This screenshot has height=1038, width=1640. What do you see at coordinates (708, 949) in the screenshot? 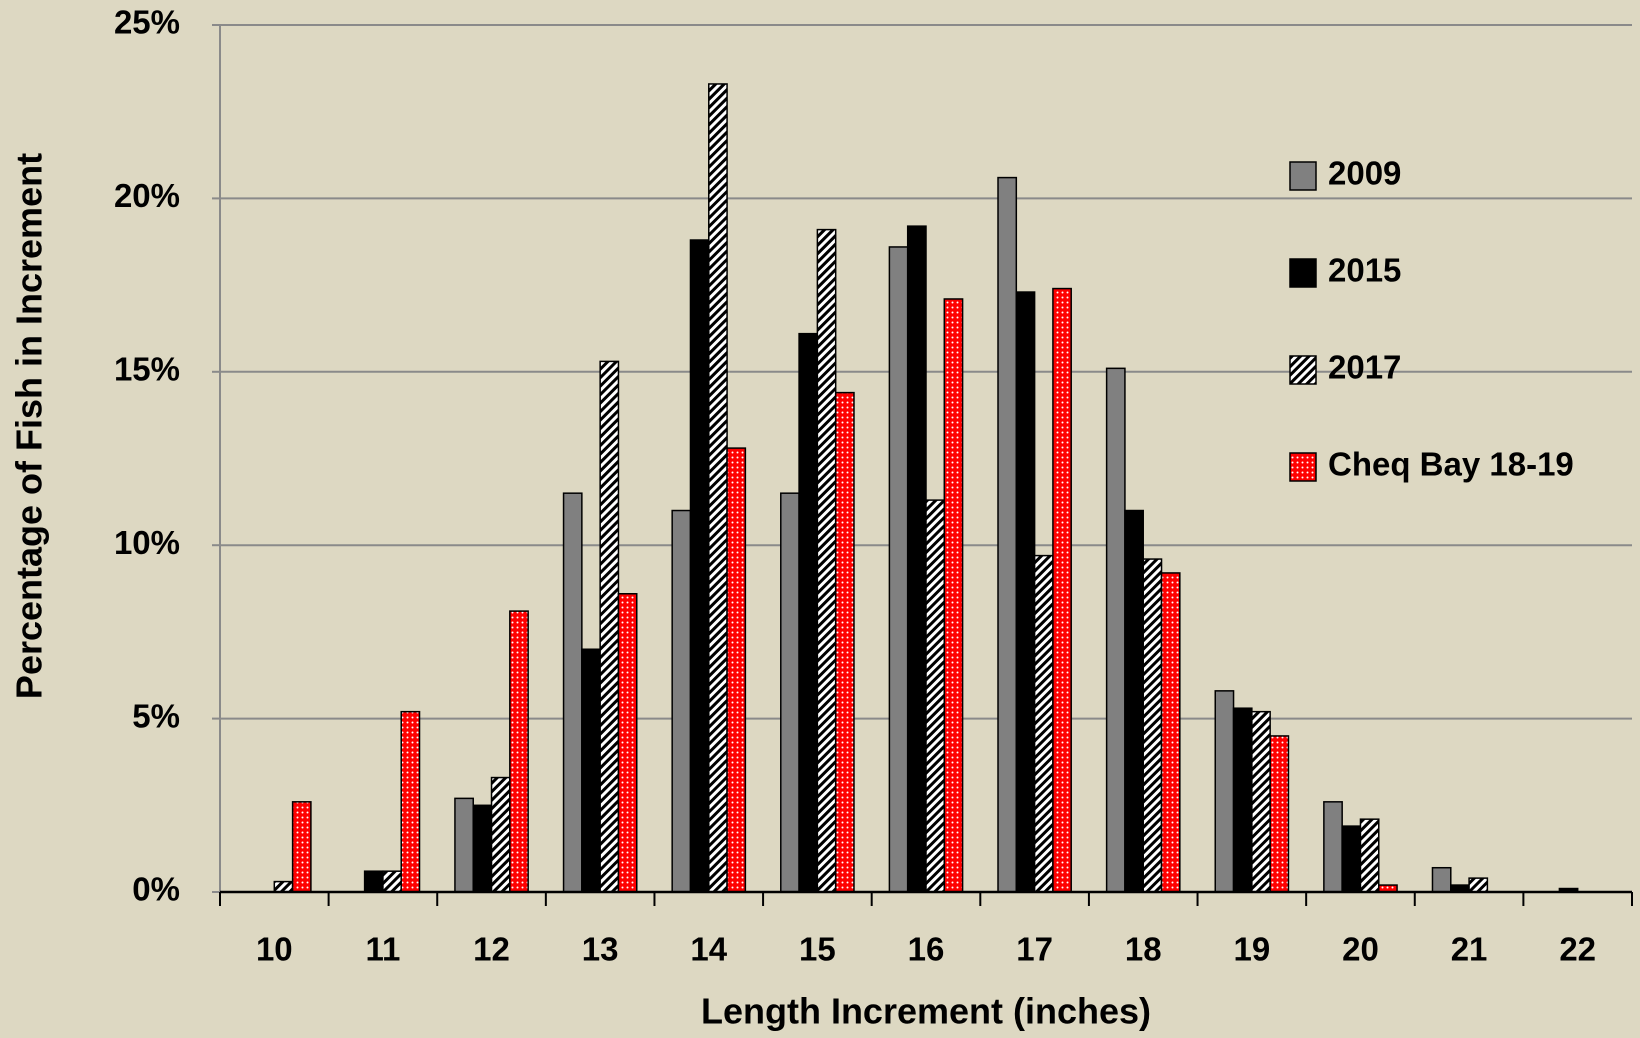
I see `x-tick-label: 14` at bounding box center [708, 949].